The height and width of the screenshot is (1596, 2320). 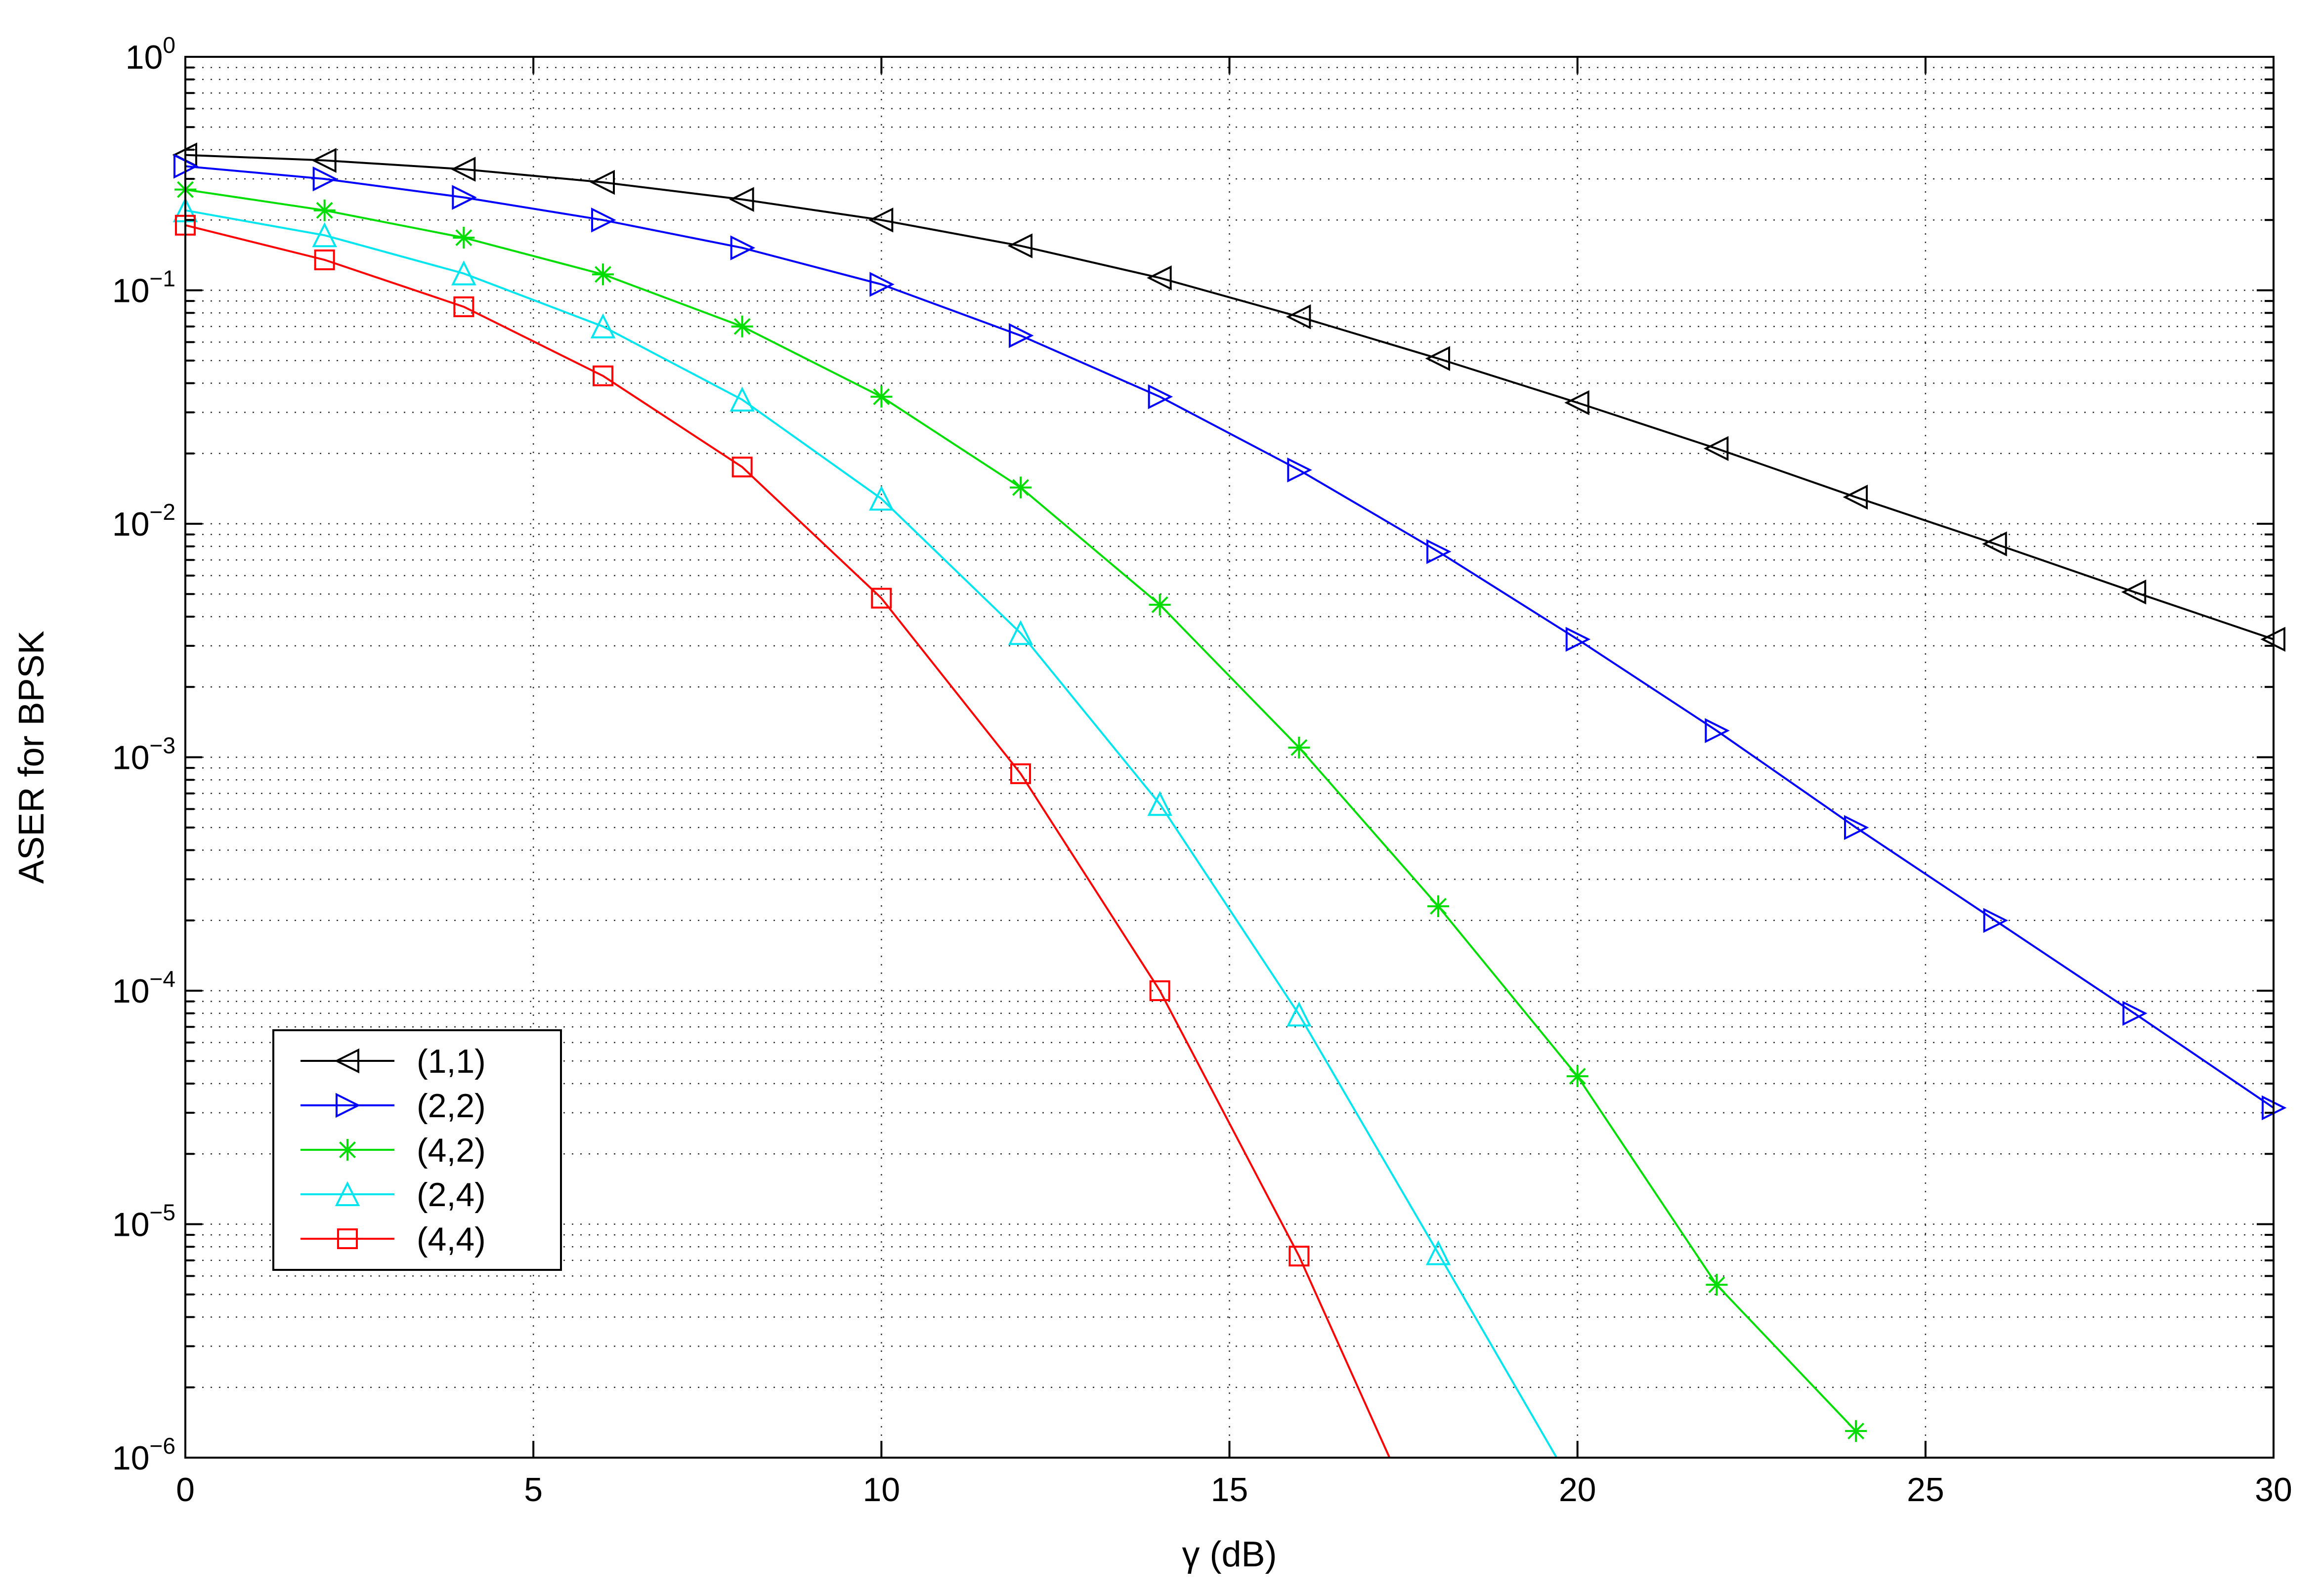 I want to click on y-tick-label: 10⁻⁶, so click(x=143, y=1455).